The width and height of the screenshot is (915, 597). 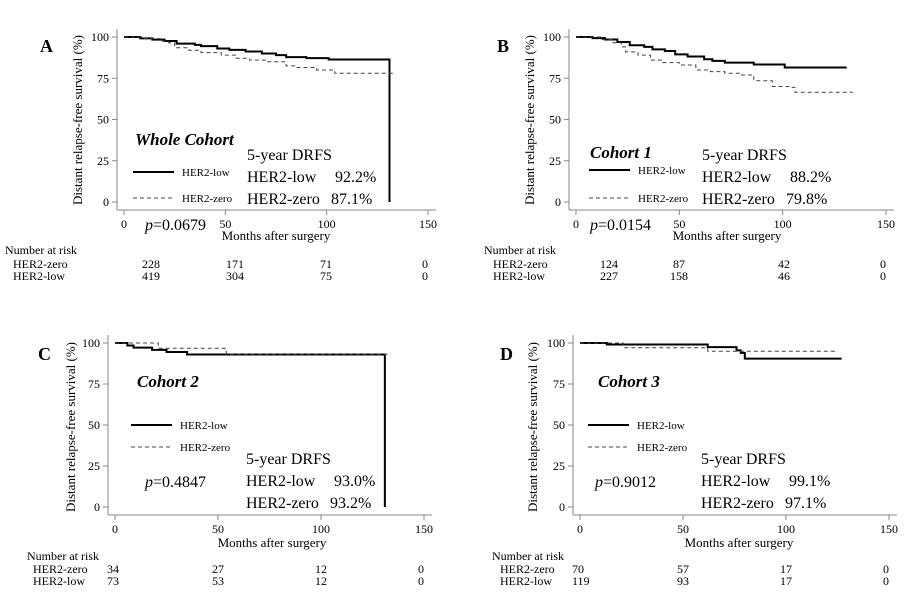 I want to click on drfs-value: 92.2%, so click(x=355, y=177).